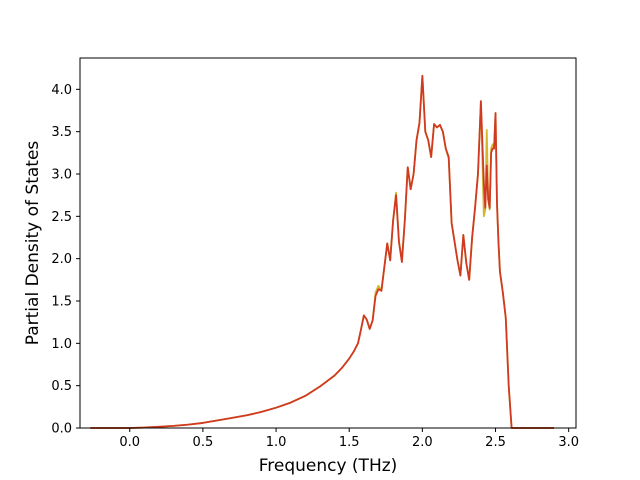 Image resolution: width=640 pixels, height=480 pixels. I want to click on y-tick-label: 1.0, so click(61, 344).